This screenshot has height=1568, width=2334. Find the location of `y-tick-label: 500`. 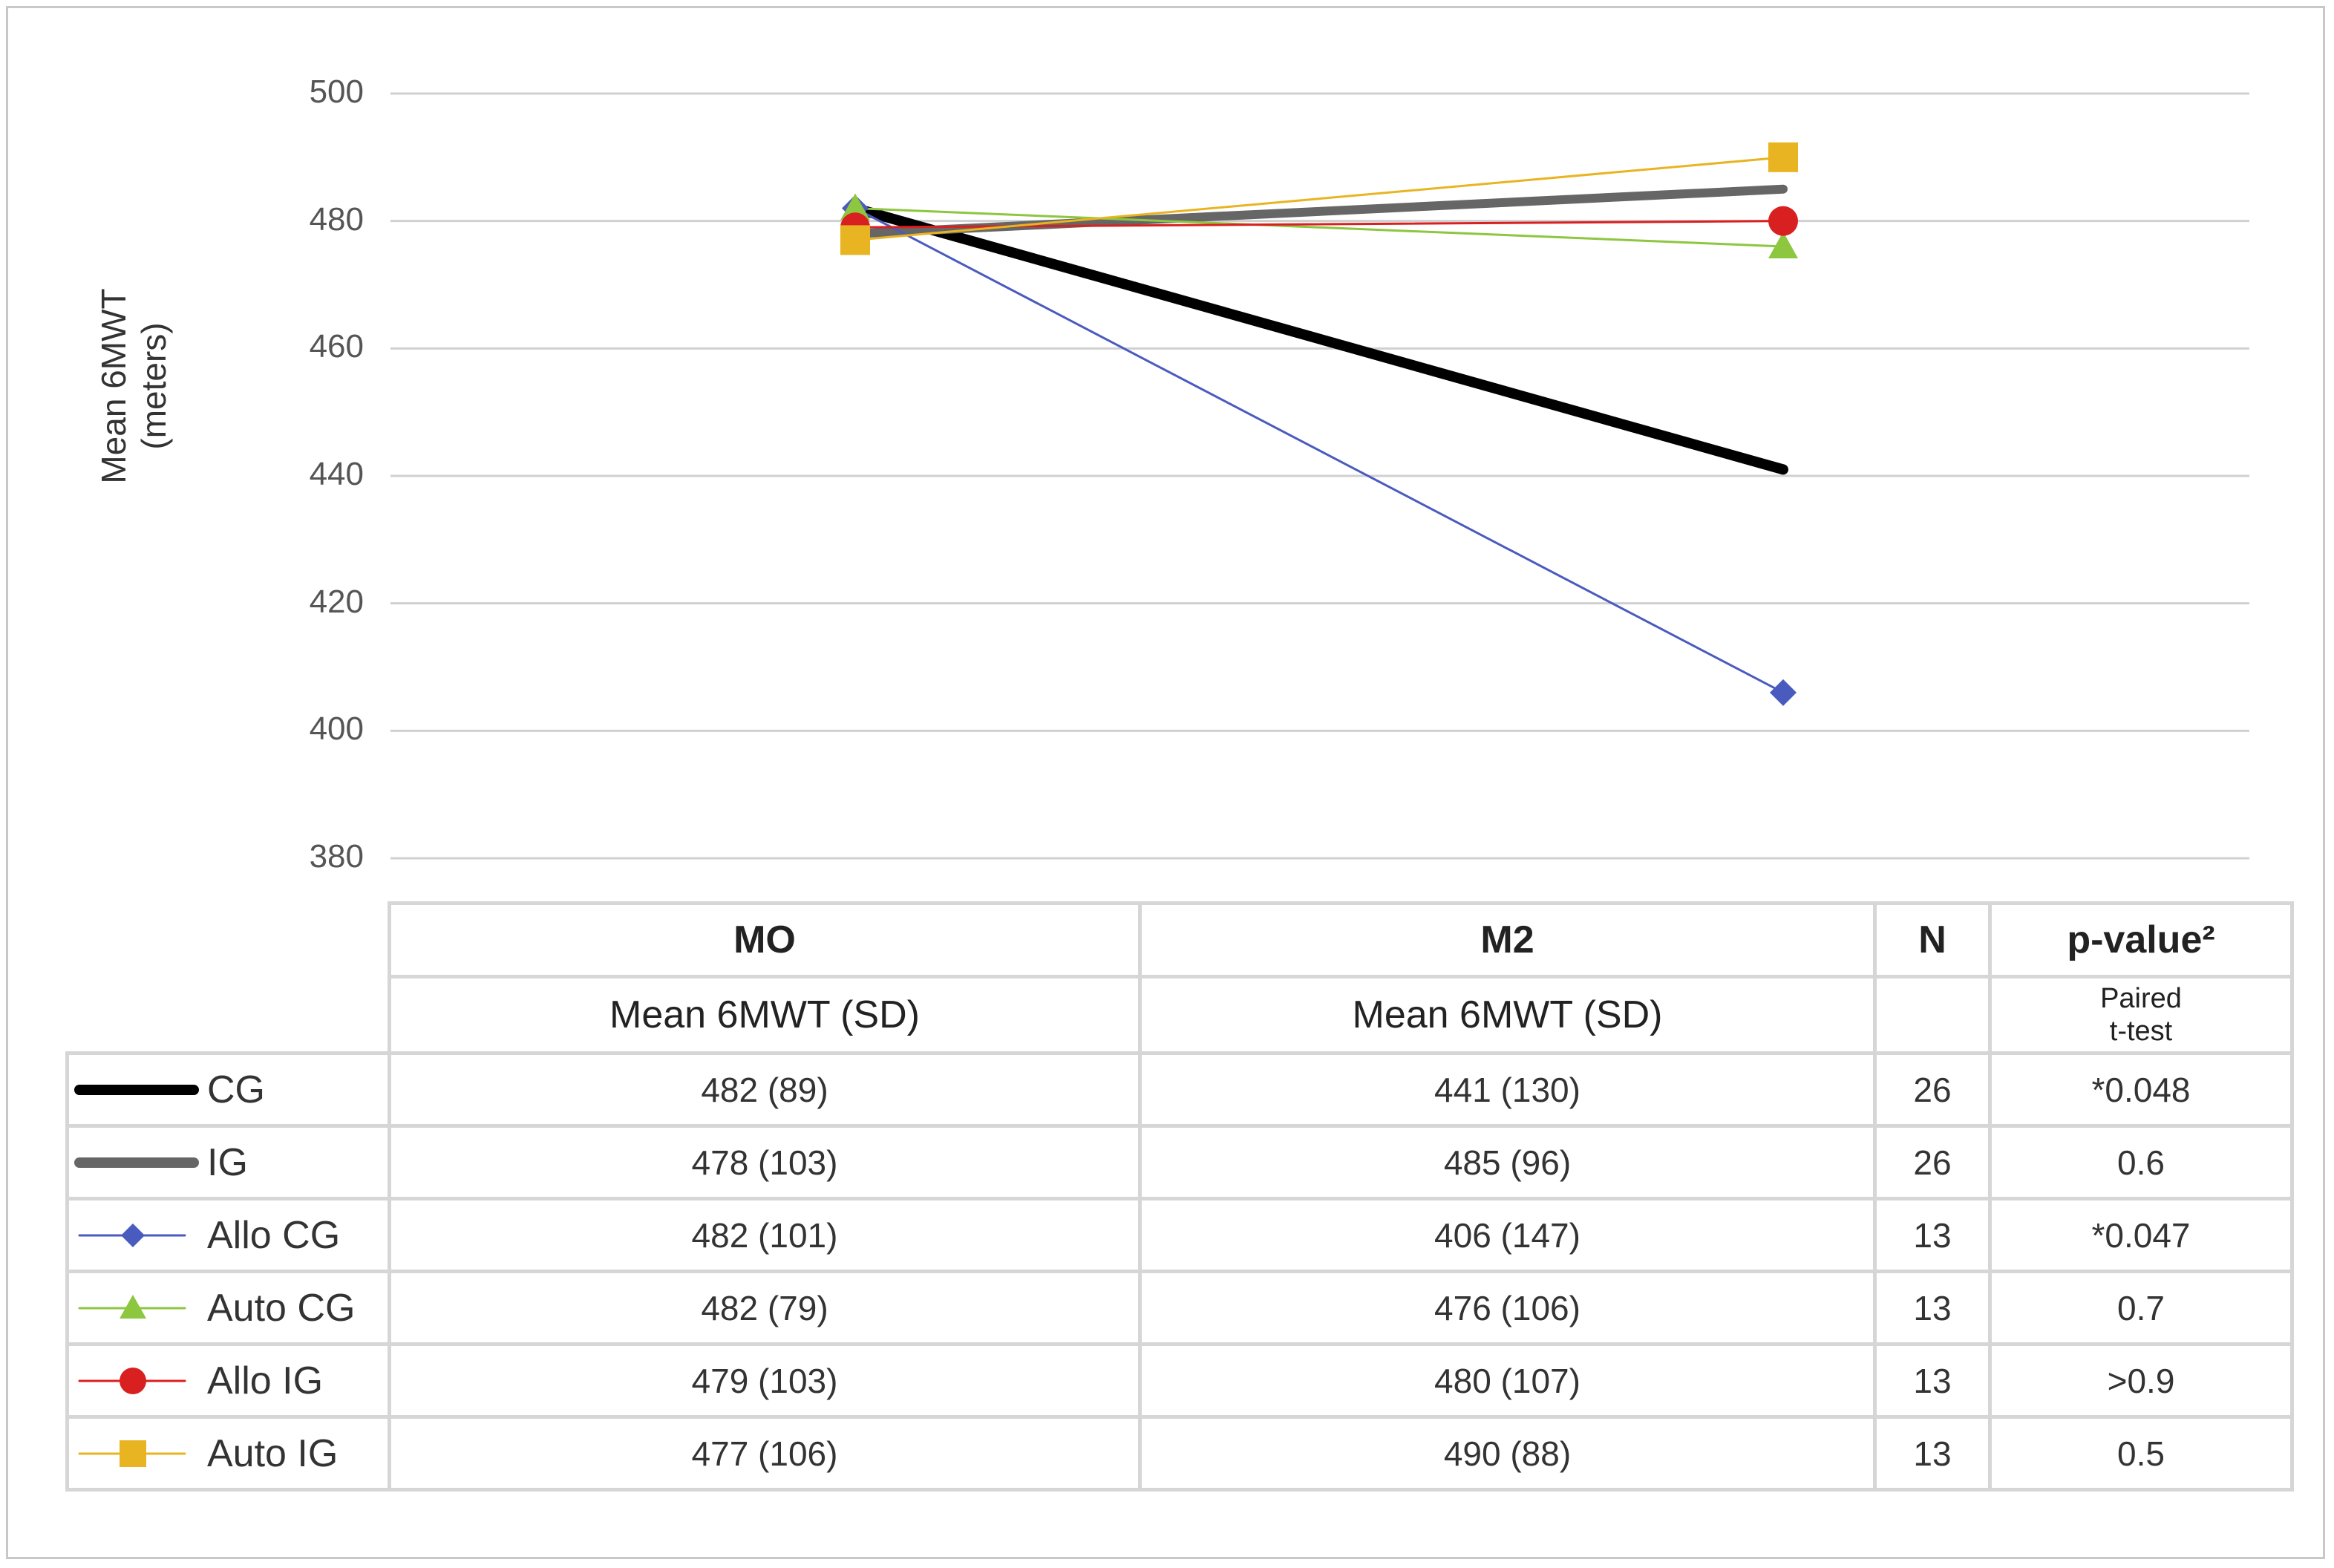

y-tick-label: 500 is located at coordinates (336, 92).